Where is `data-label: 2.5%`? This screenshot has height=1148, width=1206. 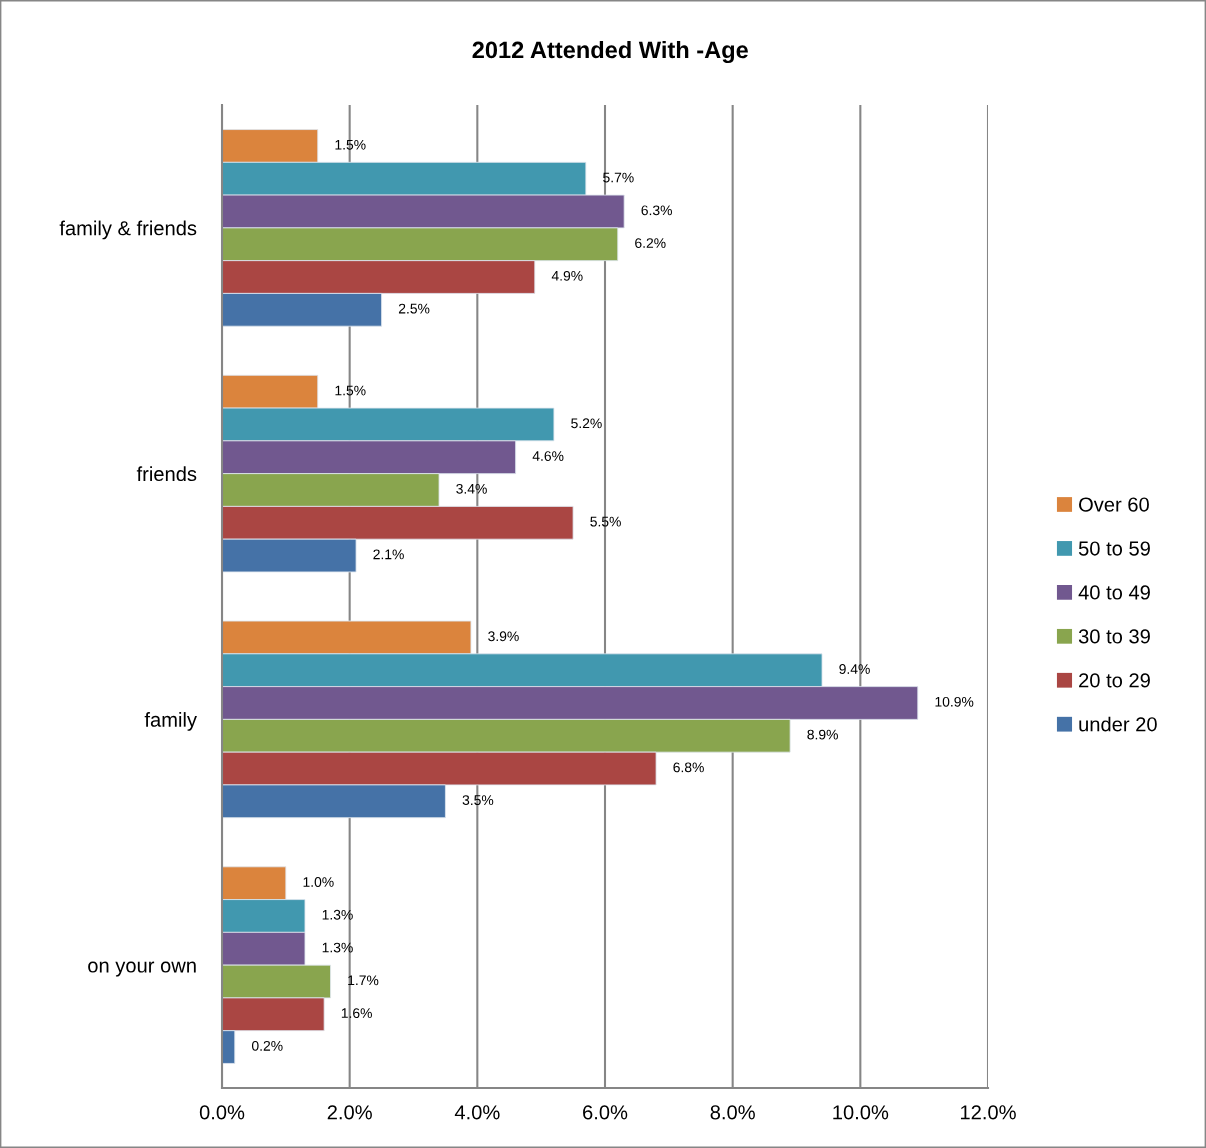
data-label: 2.5% is located at coordinates (414, 308).